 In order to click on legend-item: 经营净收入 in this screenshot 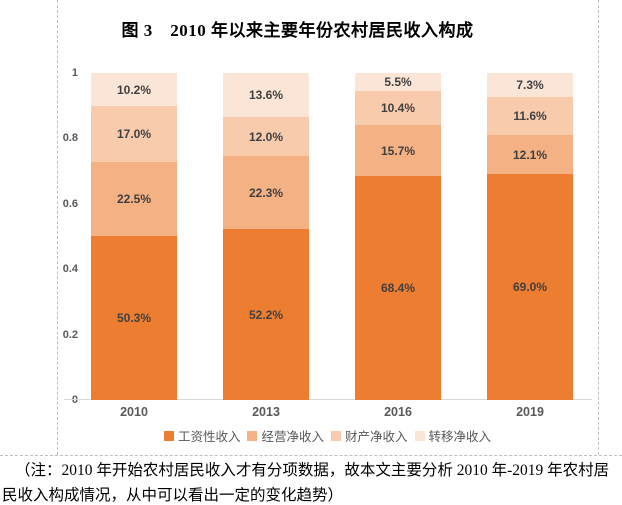, I will do `click(285, 435)`.